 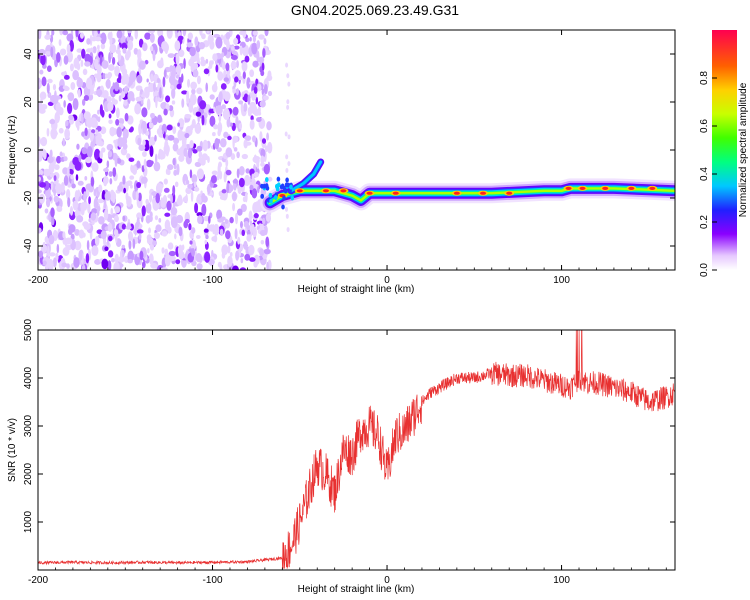 What do you see at coordinates (28, 425) in the screenshot?
I see `snr-ytick-label: 3000` at bounding box center [28, 425].